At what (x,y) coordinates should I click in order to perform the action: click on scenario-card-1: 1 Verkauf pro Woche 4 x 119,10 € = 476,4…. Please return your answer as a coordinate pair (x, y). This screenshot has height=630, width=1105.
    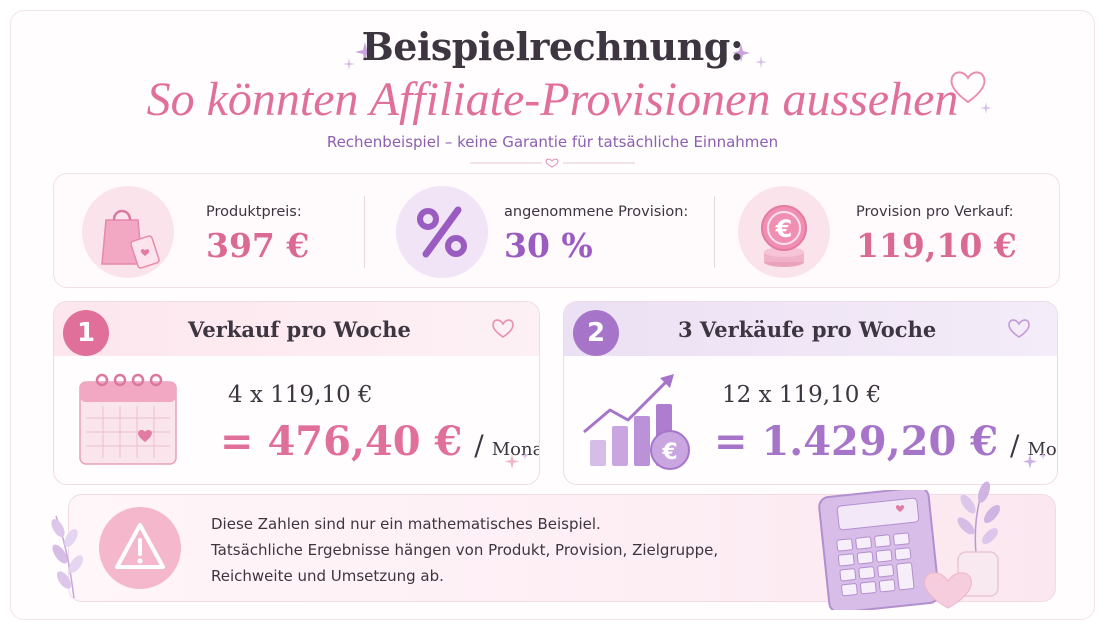
    Looking at the image, I should click on (296, 393).